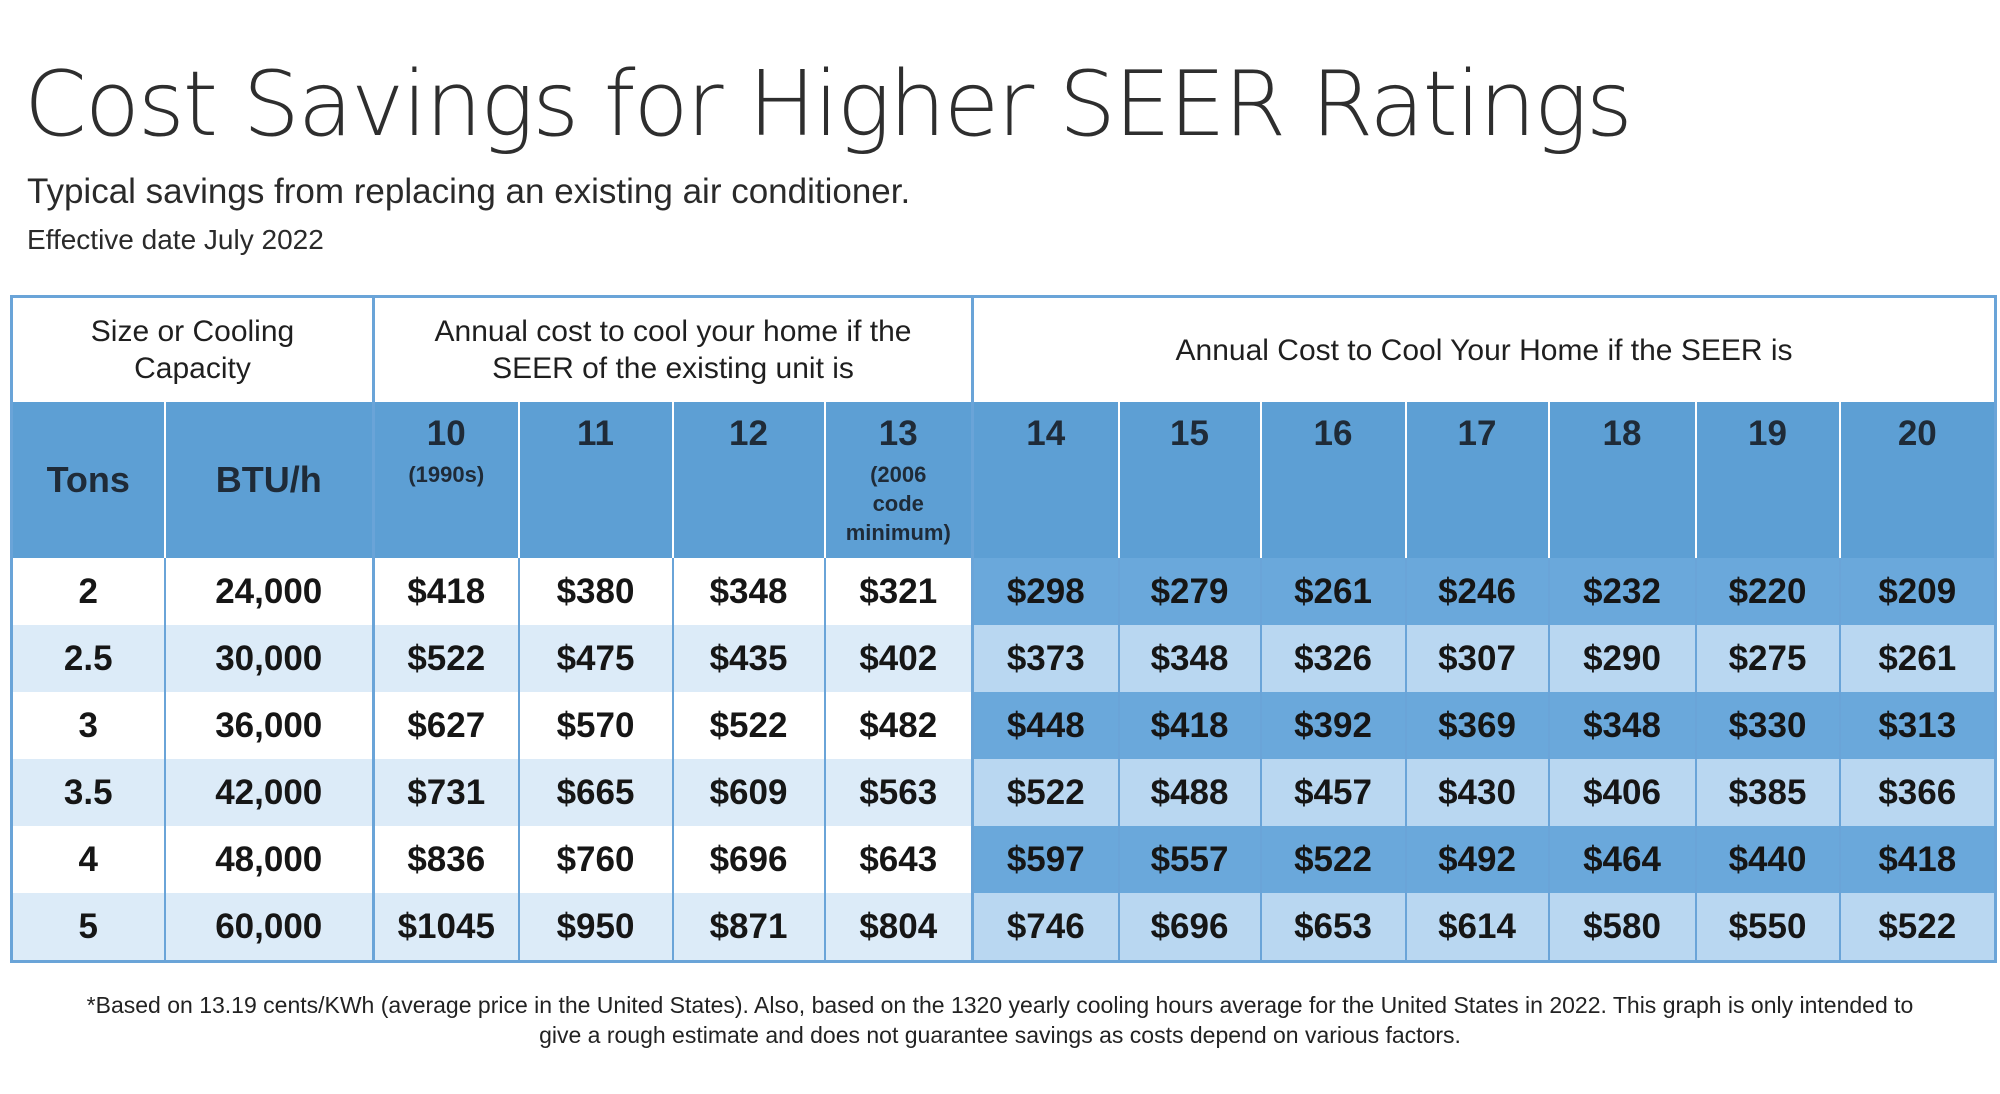 This screenshot has width=2000, height=1094. I want to click on seer-value: 14, so click(1046, 433).